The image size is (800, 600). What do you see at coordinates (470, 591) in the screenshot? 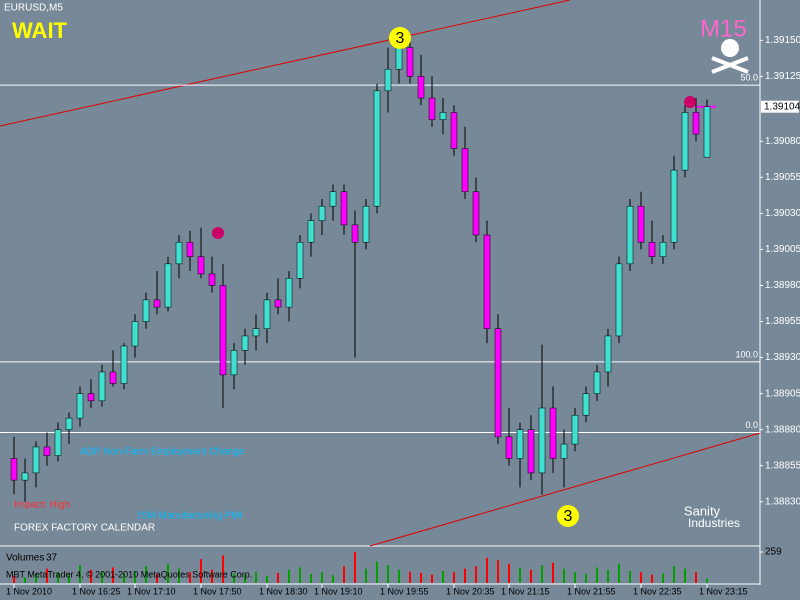
I see `x-tick-label: 1 Nov 20:35` at bounding box center [470, 591].